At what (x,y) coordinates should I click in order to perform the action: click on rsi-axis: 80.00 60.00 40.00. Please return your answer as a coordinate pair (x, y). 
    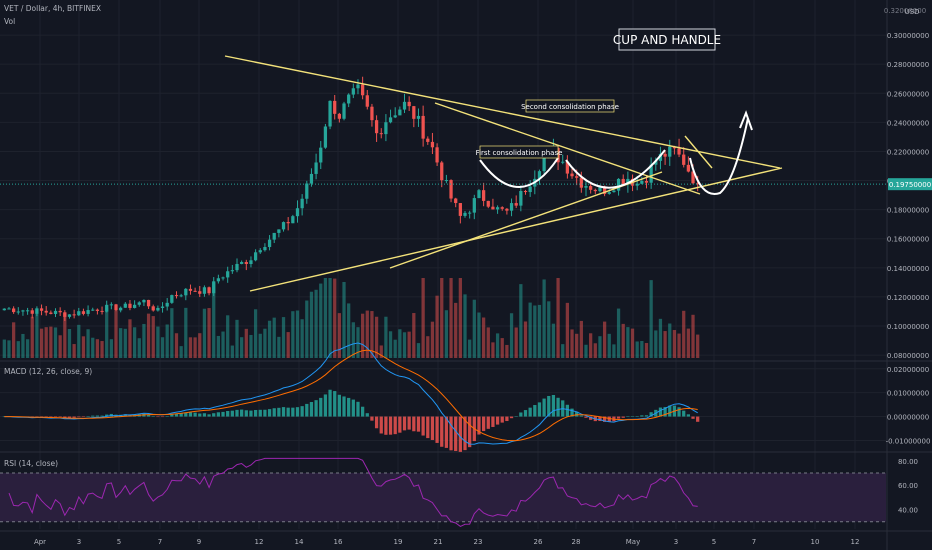
    Looking at the image, I should click on (908, 486).